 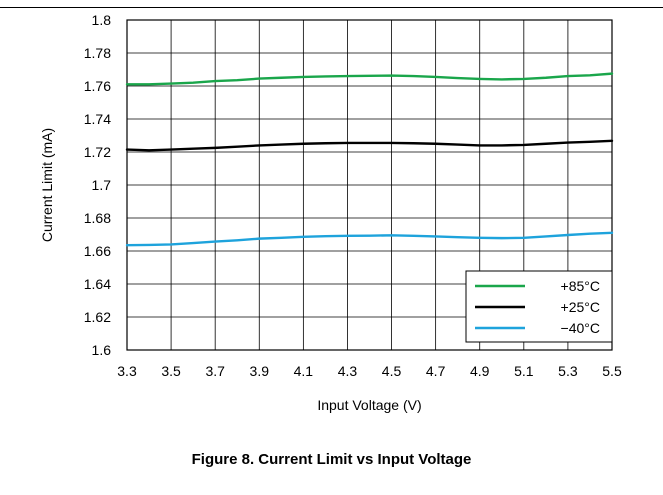 I want to click on y-tick-label: 1.64, so click(x=97, y=284).